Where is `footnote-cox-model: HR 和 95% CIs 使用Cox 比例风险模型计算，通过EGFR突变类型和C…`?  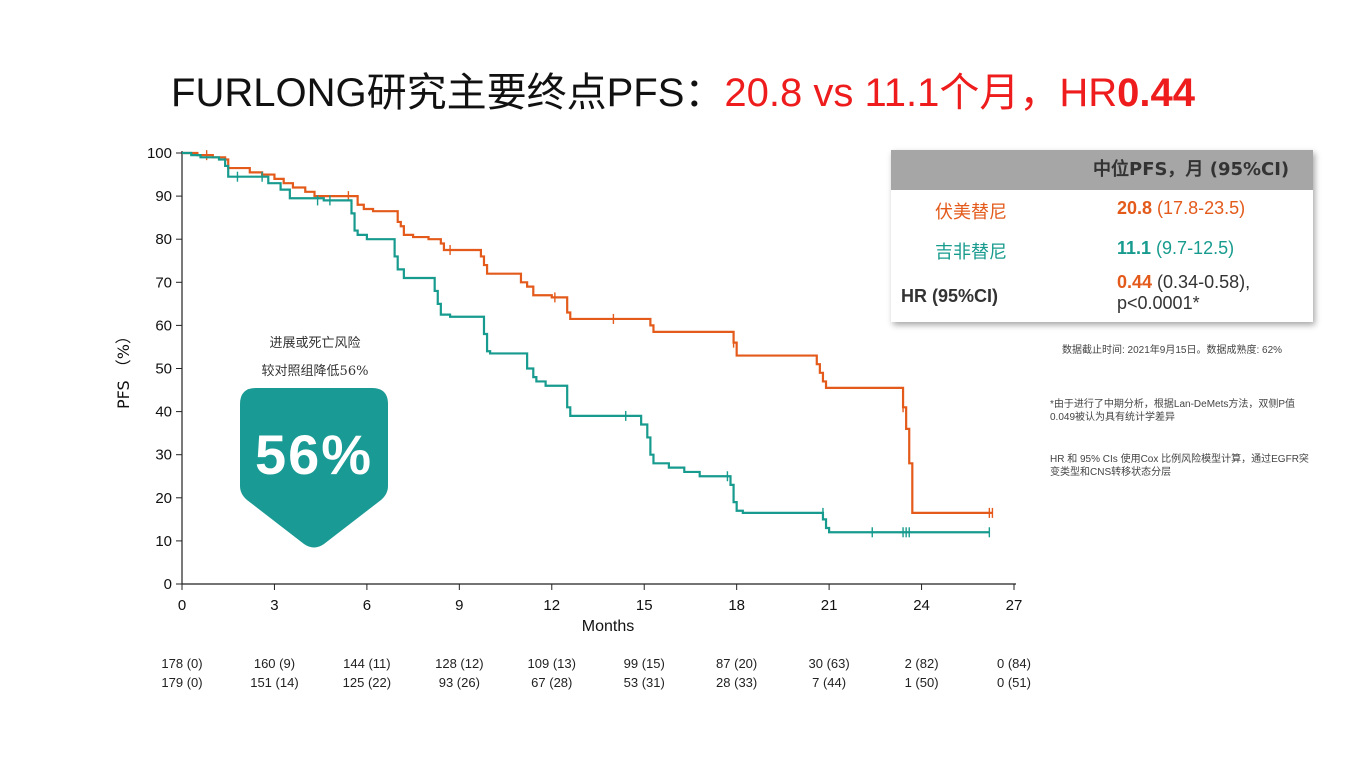 footnote-cox-model: HR 和 95% CIs 使用Cox 比例风险模型计算，通过EGFR突变类型和C… is located at coordinates (1179, 466).